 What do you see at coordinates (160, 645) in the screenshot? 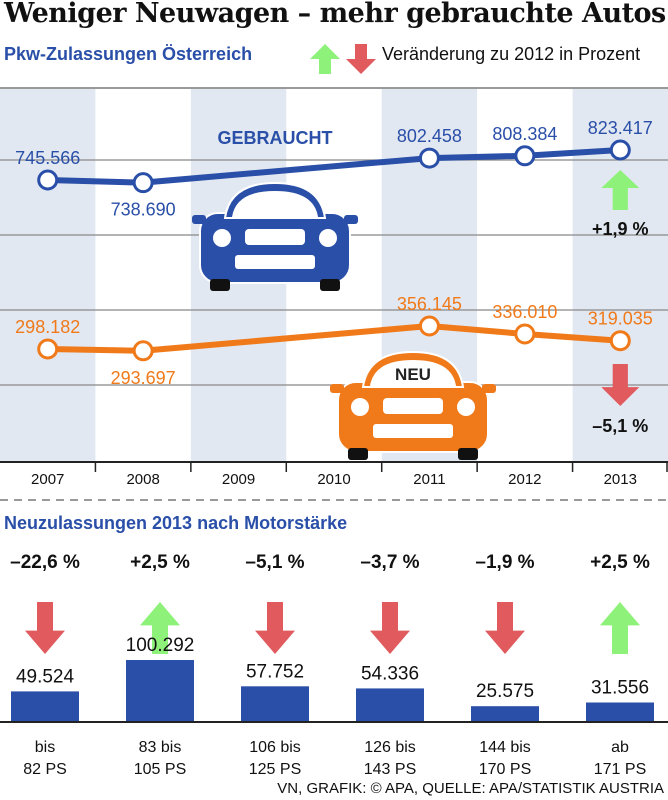
I see `data-label: 100.292` at bounding box center [160, 645].